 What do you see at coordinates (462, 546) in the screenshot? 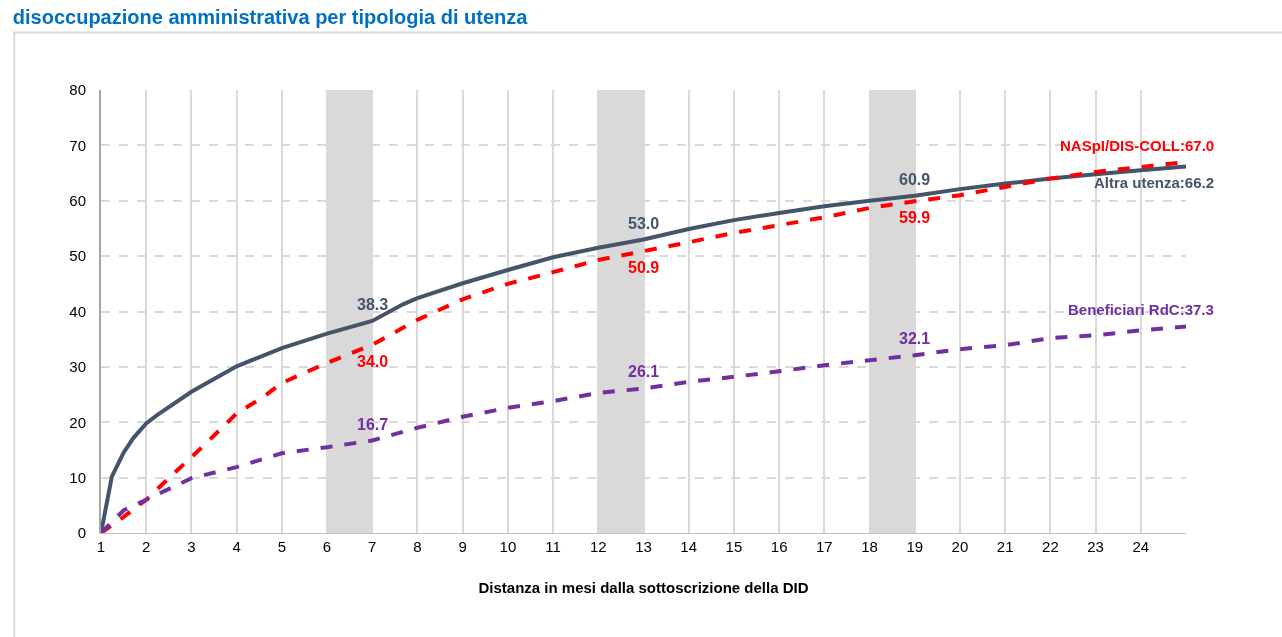
I see `x-tick-label: 9` at bounding box center [462, 546].